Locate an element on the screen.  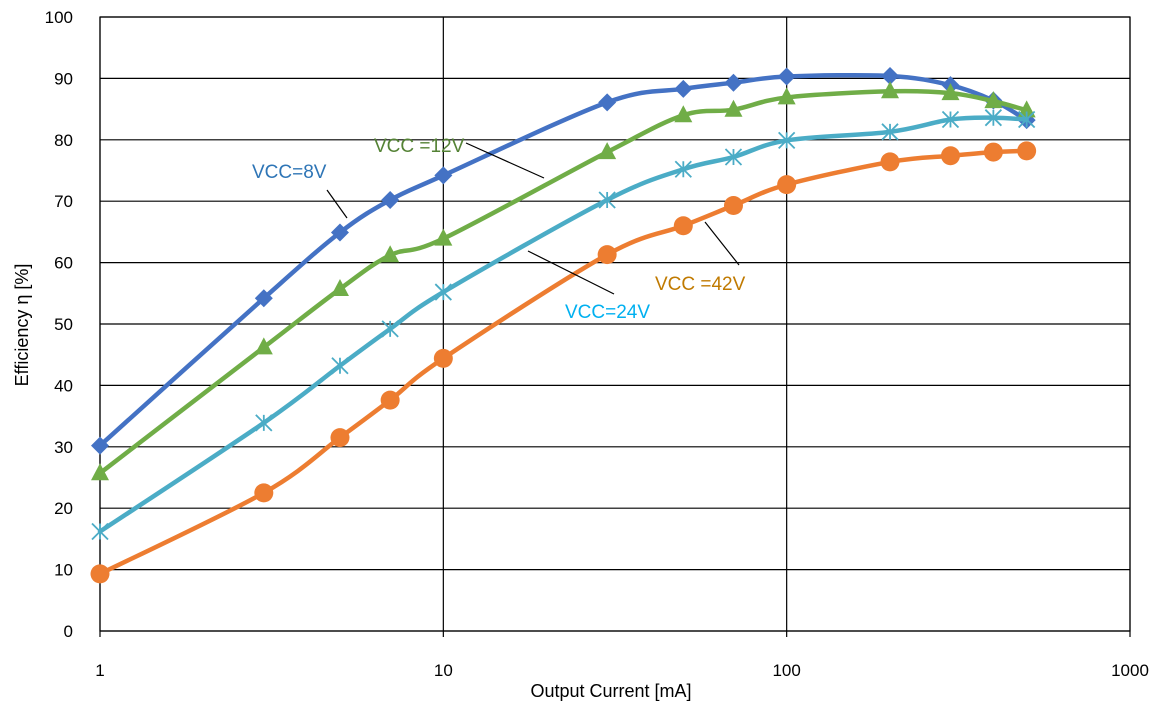
series-label: VCC=24V is located at coordinates (607, 312).